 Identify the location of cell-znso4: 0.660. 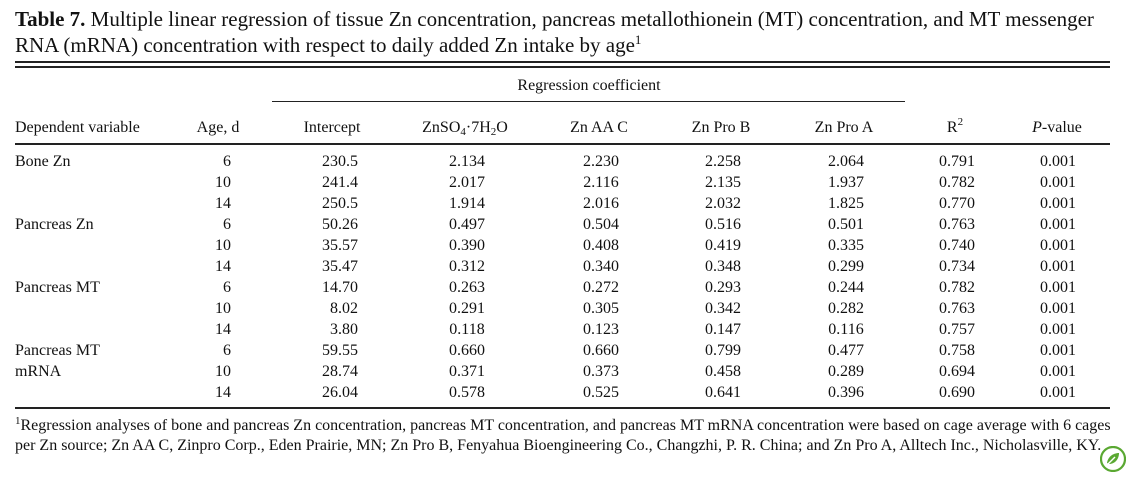
(467, 350).